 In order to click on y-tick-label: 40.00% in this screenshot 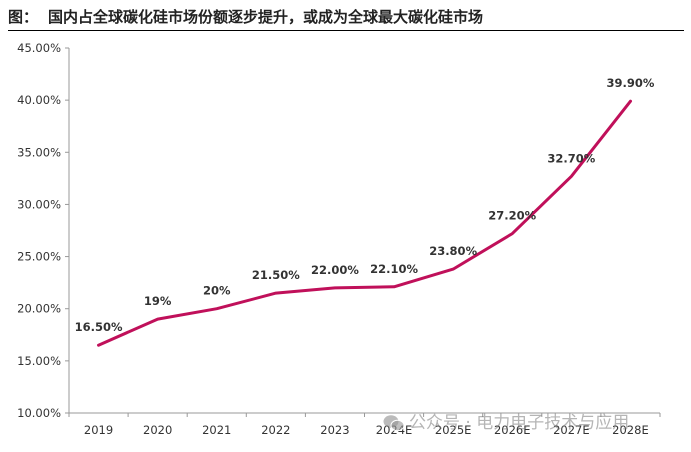, I will do `click(39, 100)`.